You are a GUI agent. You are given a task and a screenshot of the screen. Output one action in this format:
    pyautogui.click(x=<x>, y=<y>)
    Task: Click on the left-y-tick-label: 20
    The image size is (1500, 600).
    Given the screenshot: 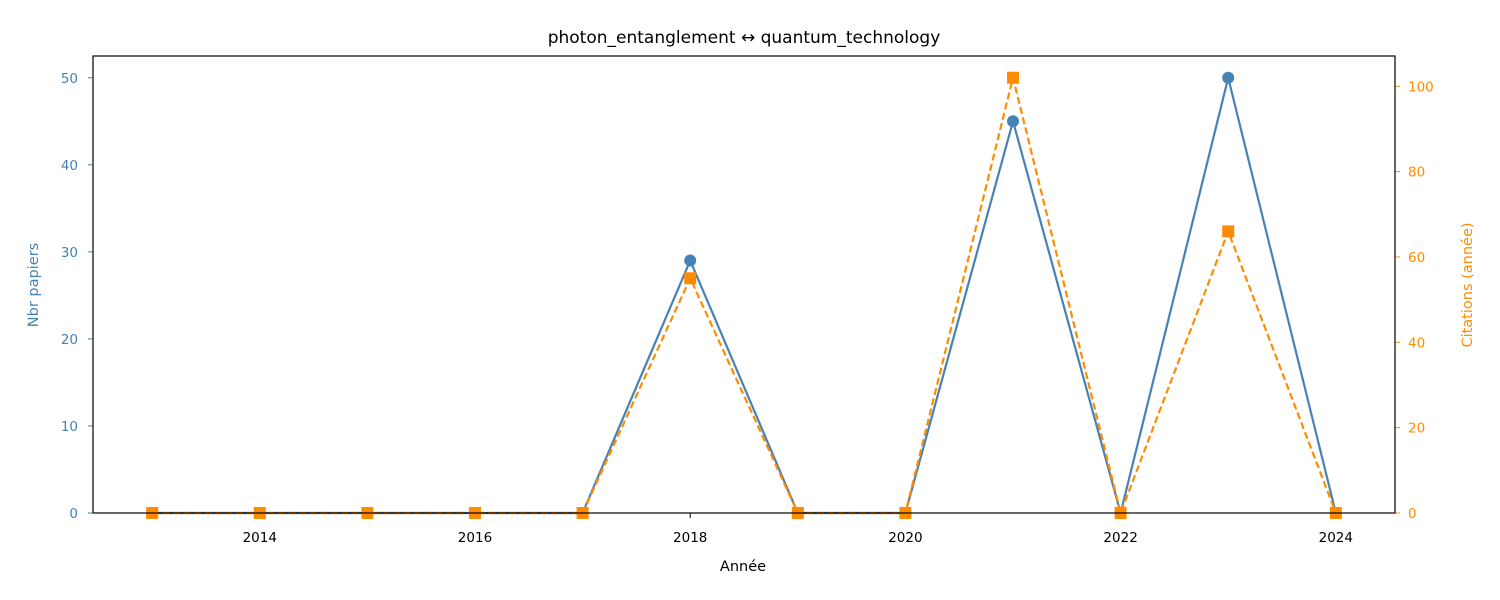 What is the action you would take?
    pyautogui.click(x=69, y=340)
    